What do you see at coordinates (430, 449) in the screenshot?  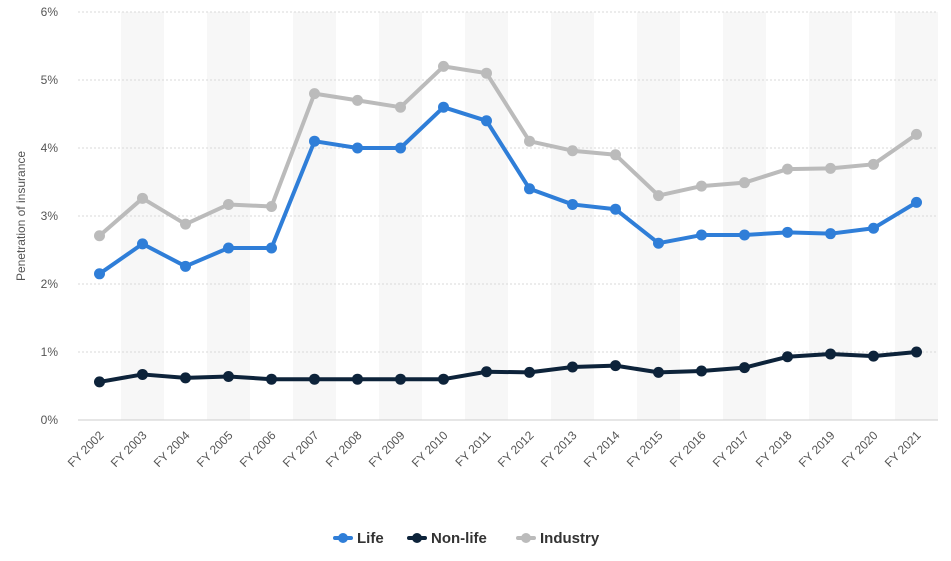 I see `x-tick-label: FY 2010` at bounding box center [430, 449].